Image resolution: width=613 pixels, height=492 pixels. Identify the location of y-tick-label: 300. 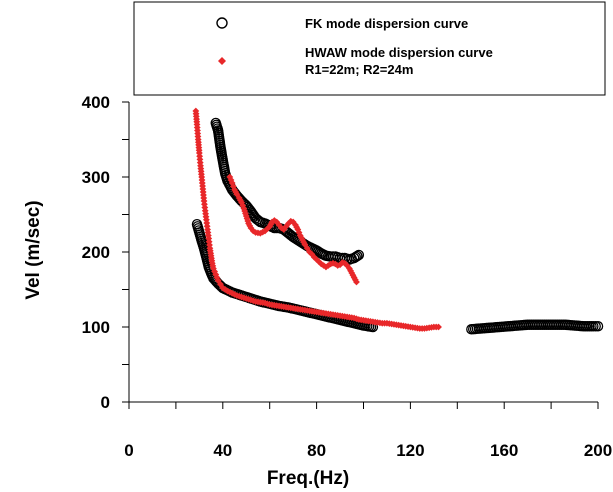
(96, 177).